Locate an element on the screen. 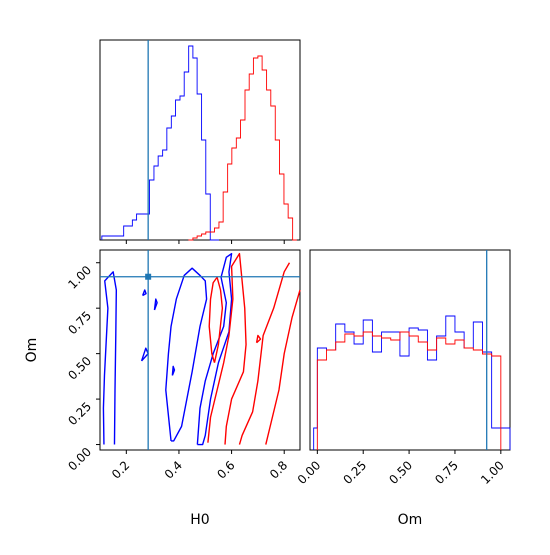 Image resolution: width=550 pixels, height=555 pixels. joint-ytick-label-3: 0.75 is located at coordinates (79, 322).